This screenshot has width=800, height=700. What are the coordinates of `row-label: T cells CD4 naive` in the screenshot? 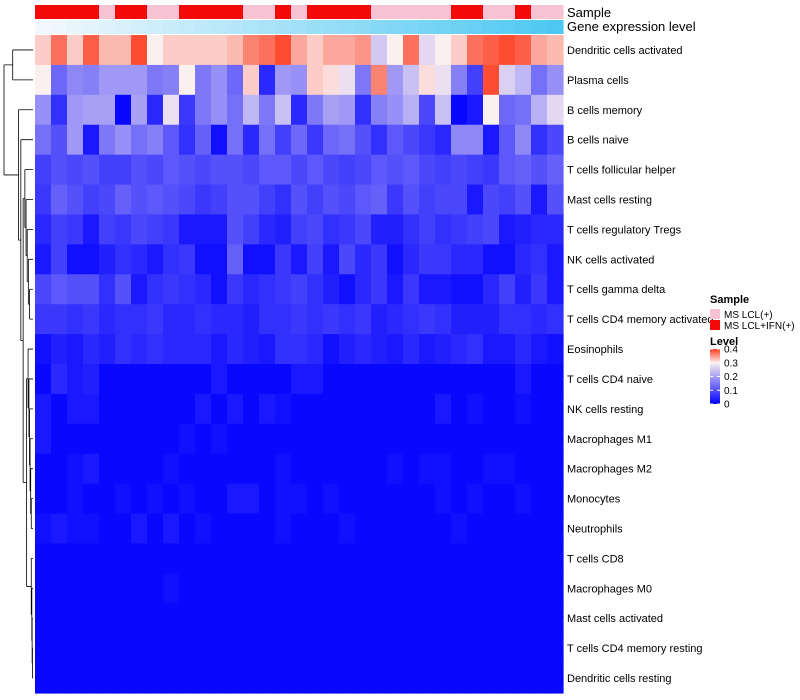 It's located at (610, 380).